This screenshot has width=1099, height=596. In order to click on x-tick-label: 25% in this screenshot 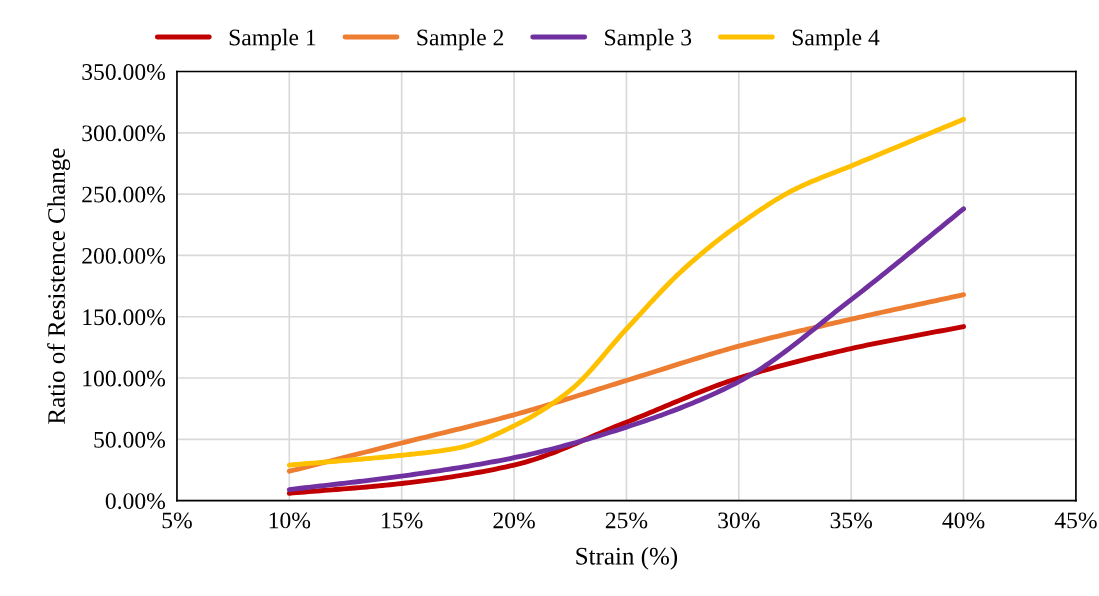, I will do `click(626, 520)`.